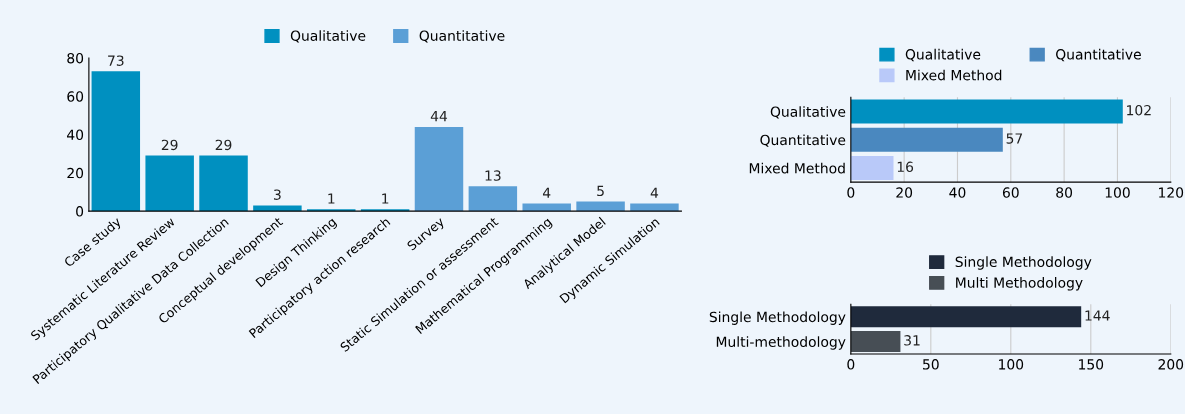  I want to click on y-tick-label: Single Methodology, so click(777, 318).